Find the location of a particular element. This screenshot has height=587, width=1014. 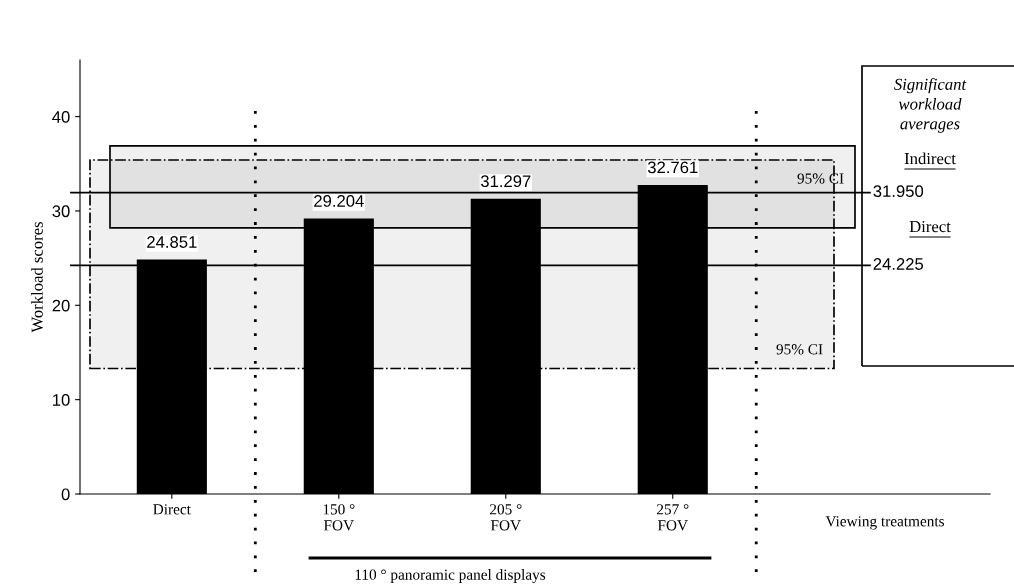

ref-line-label: 31.950 is located at coordinates (898, 191).